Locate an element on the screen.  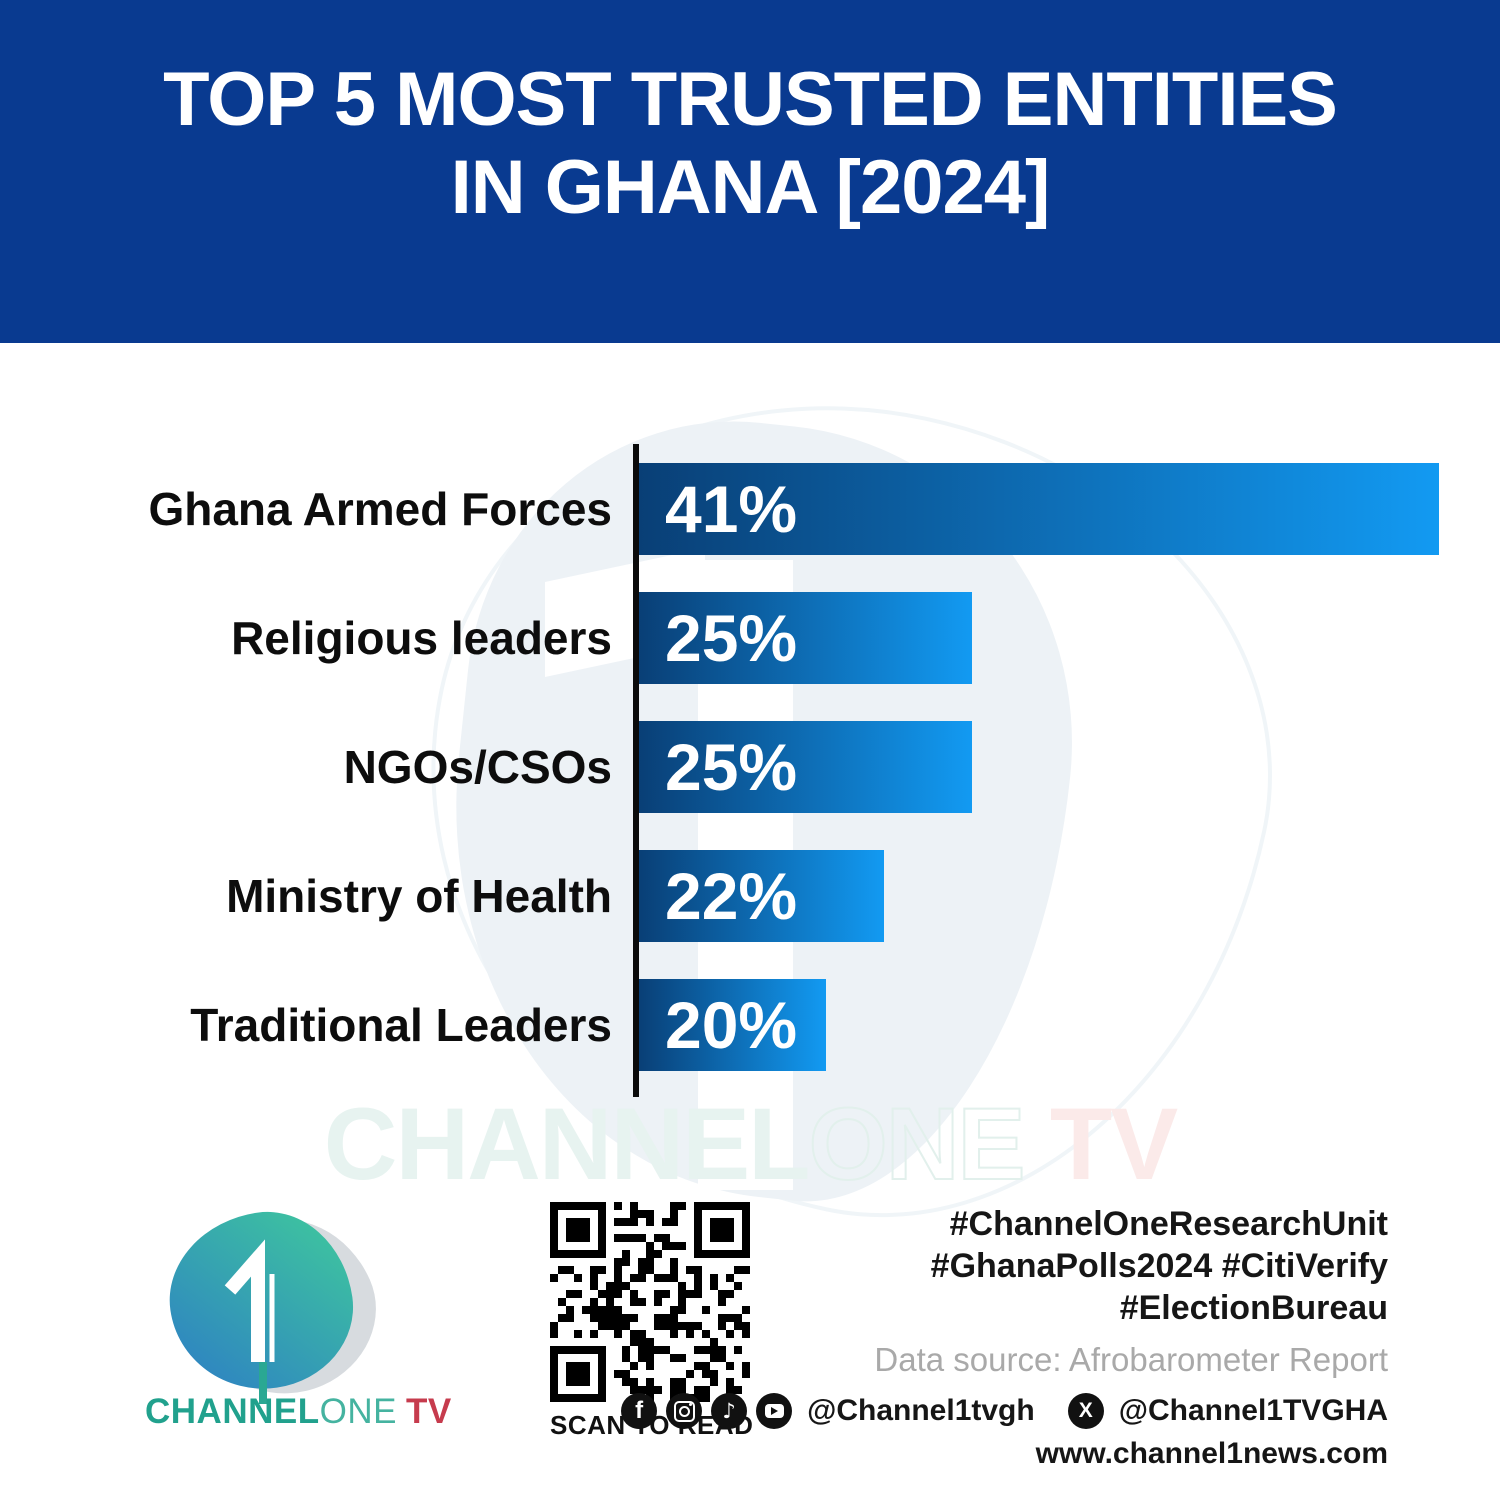
logo-one-icon is located at coordinates (249, 1321).